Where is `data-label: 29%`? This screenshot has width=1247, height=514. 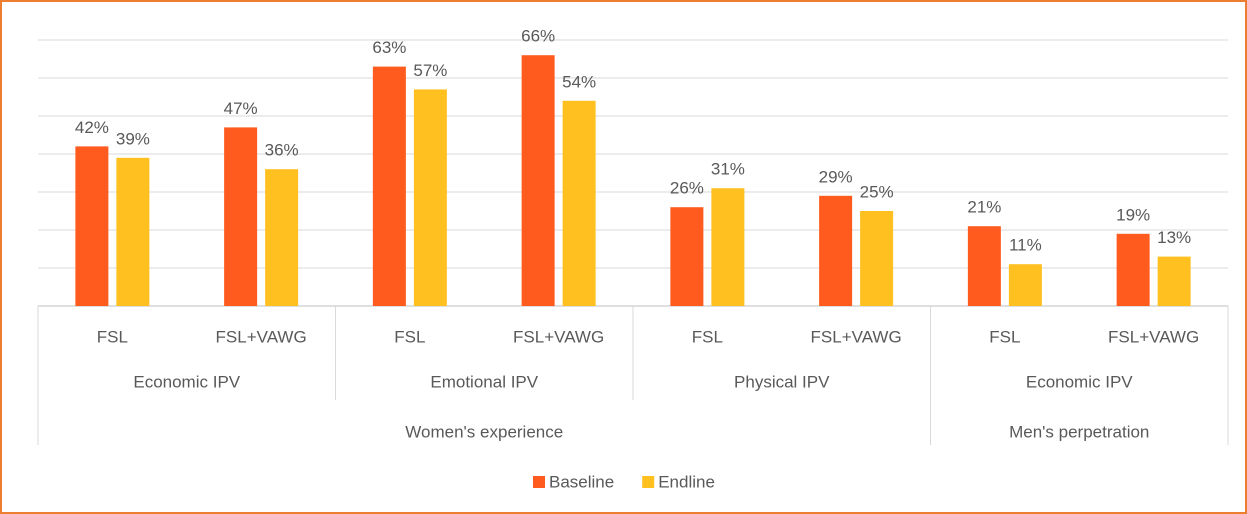
data-label: 29% is located at coordinates (836, 176).